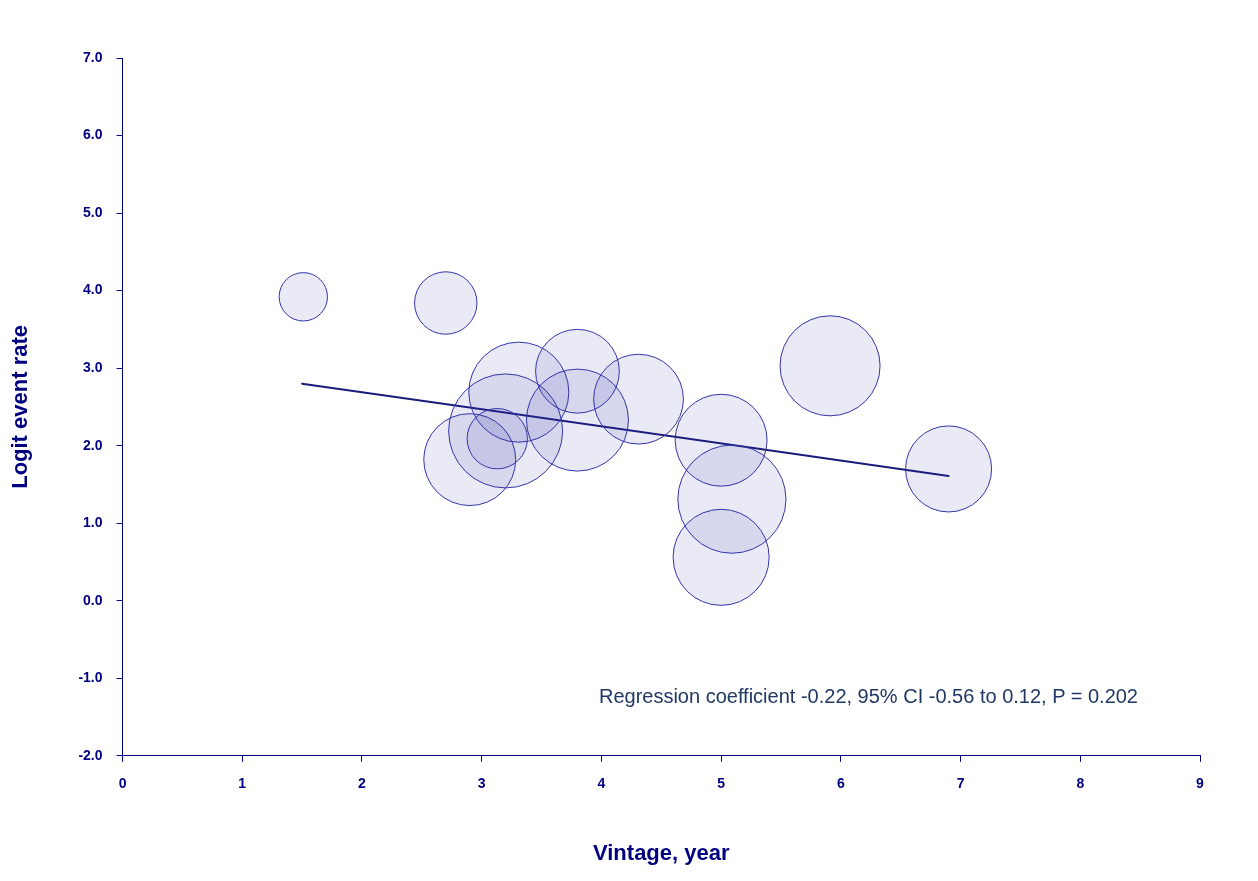 The height and width of the screenshot is (881, 1258). Describe the element at coordinates (1080, 783) in the screenshot. I see `x-tick-label: 8` at that location.